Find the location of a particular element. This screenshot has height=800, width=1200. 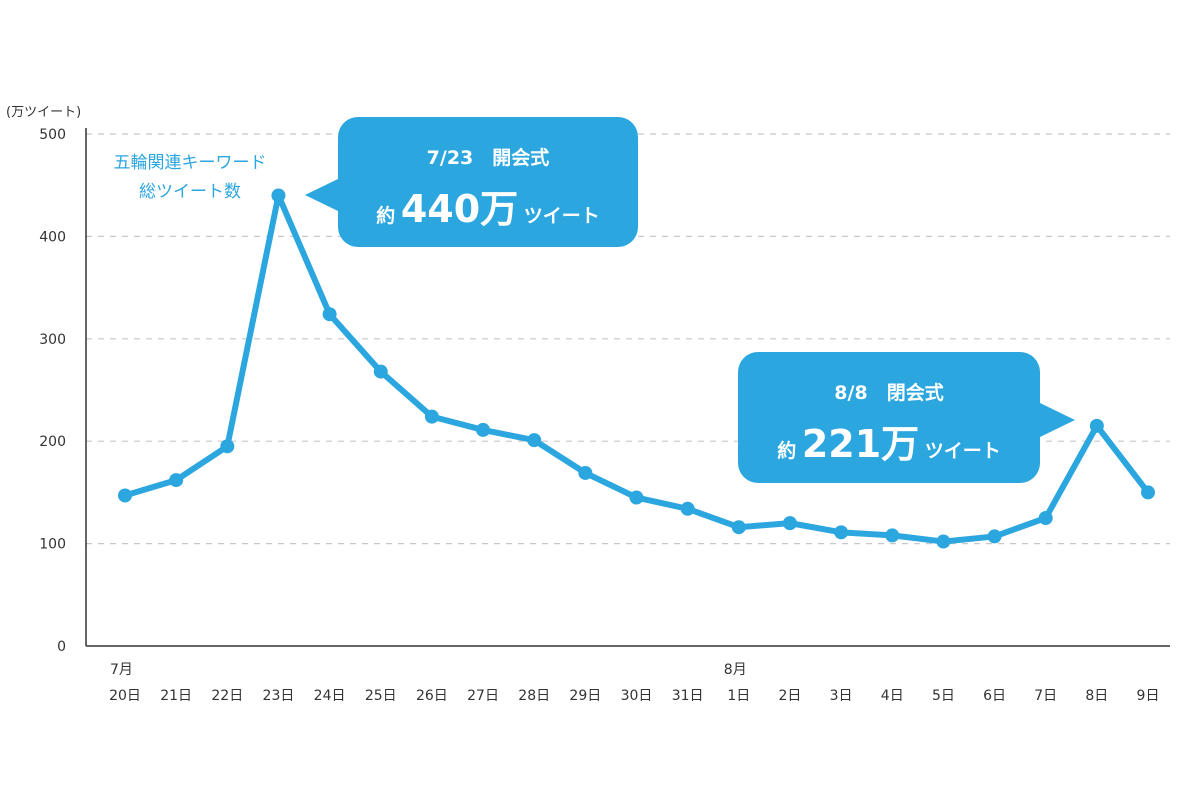

x-tick-label: 5日 is located at coordinates (943, 696).